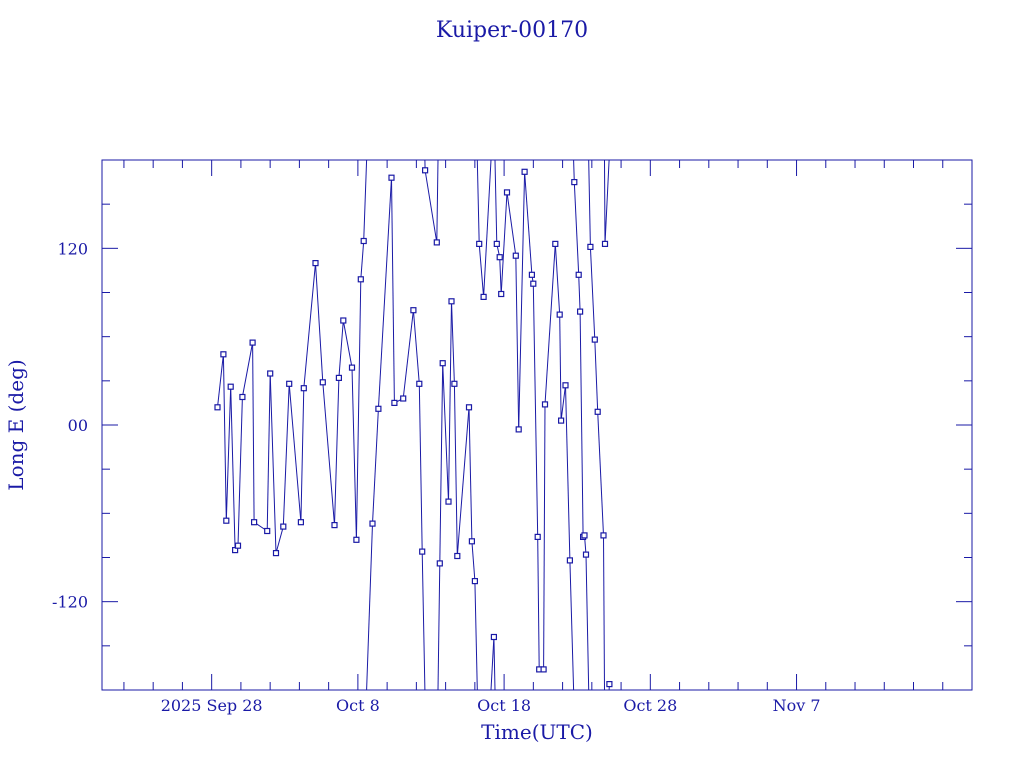  I want to click on chart-title: Kuiper-00170, so click(512, 30).